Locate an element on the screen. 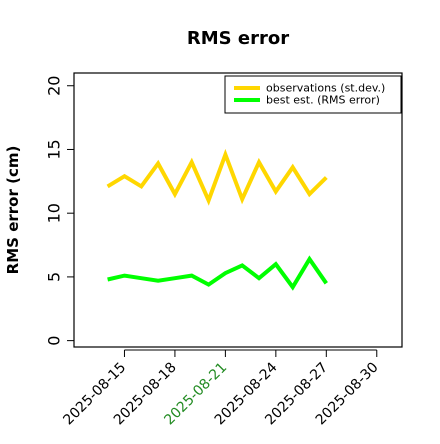  best-estimate-line is located at coordinates (217, 273).